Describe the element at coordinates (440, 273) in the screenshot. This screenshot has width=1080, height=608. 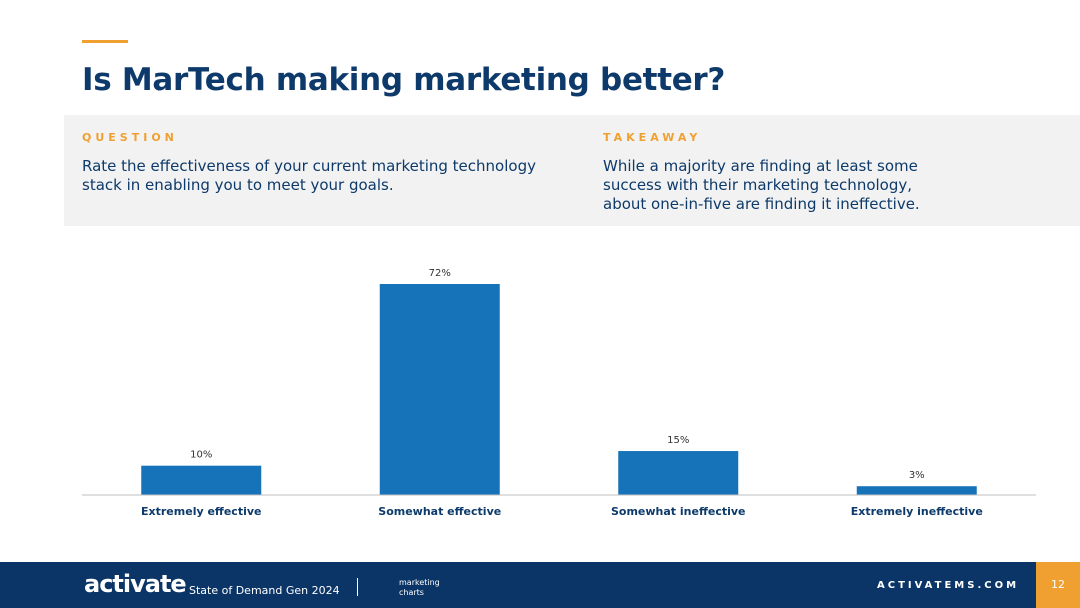
I see `value-label: 72%` at that location.